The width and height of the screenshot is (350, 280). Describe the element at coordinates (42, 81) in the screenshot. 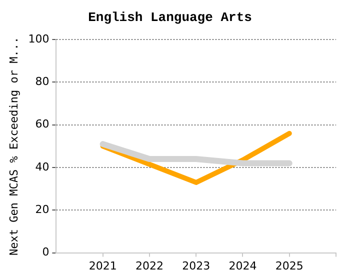

I see `y-tick-label: 80` at that location.